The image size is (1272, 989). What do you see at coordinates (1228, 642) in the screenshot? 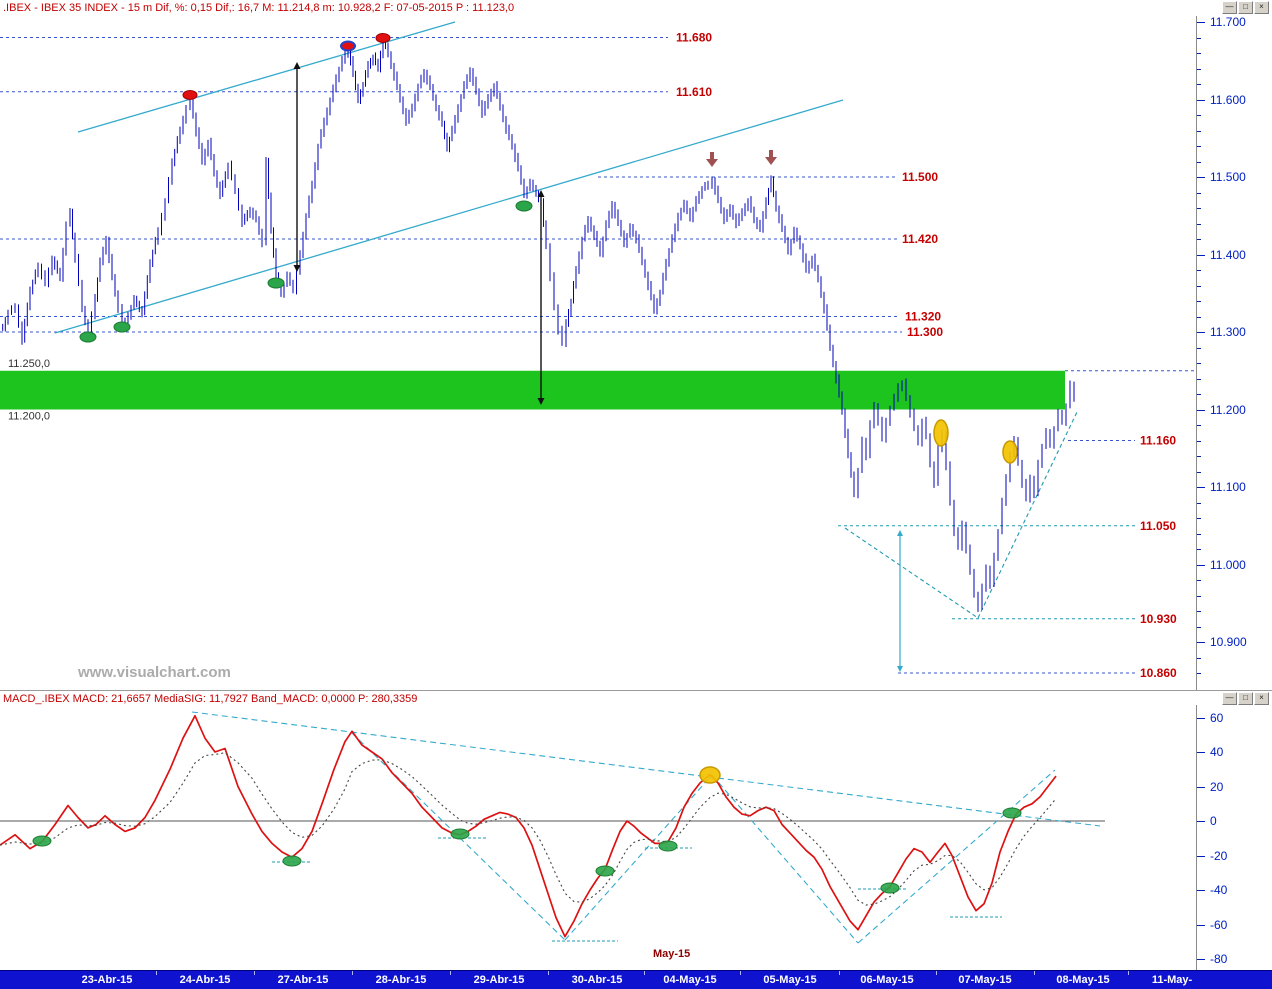
I see `price-axis-label: 10.900` at bounding box center [1228, 642].